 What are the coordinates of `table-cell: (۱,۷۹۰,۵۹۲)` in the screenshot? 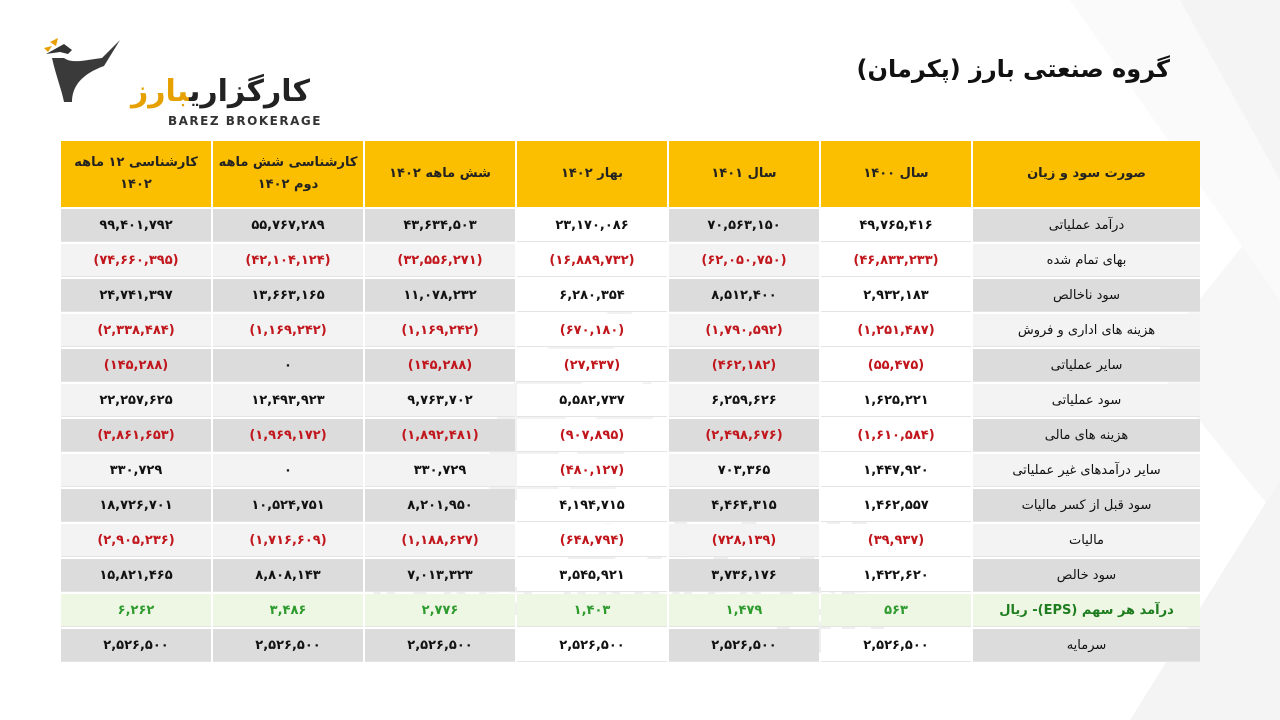 It's located at (744, 330).